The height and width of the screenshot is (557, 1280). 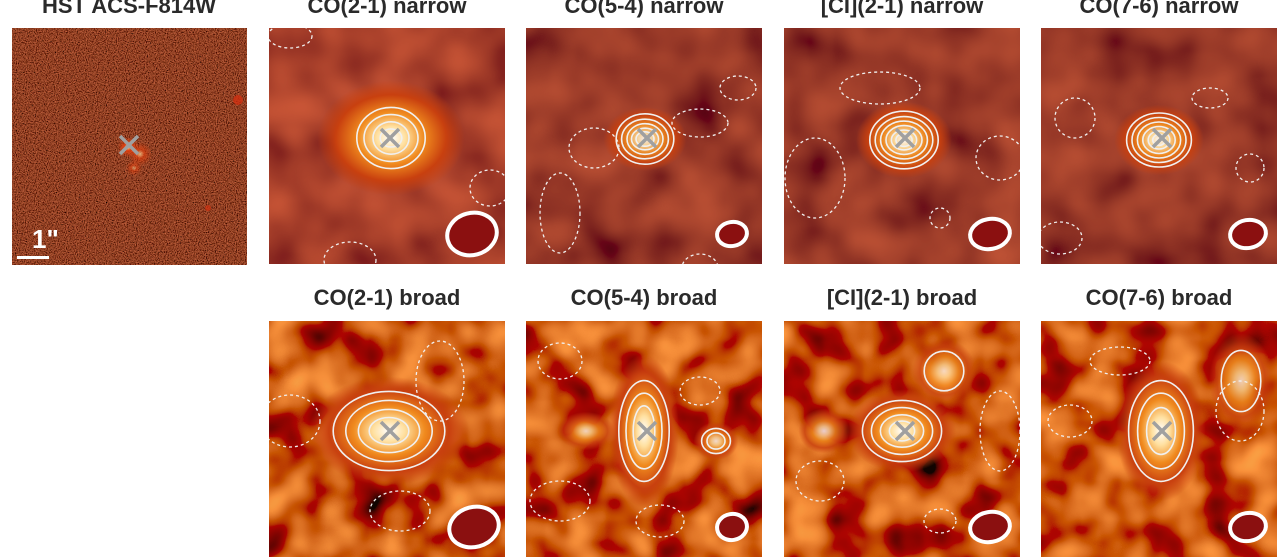 I want to click on co76-broad-map-panel, so click(x=1159, y=439).